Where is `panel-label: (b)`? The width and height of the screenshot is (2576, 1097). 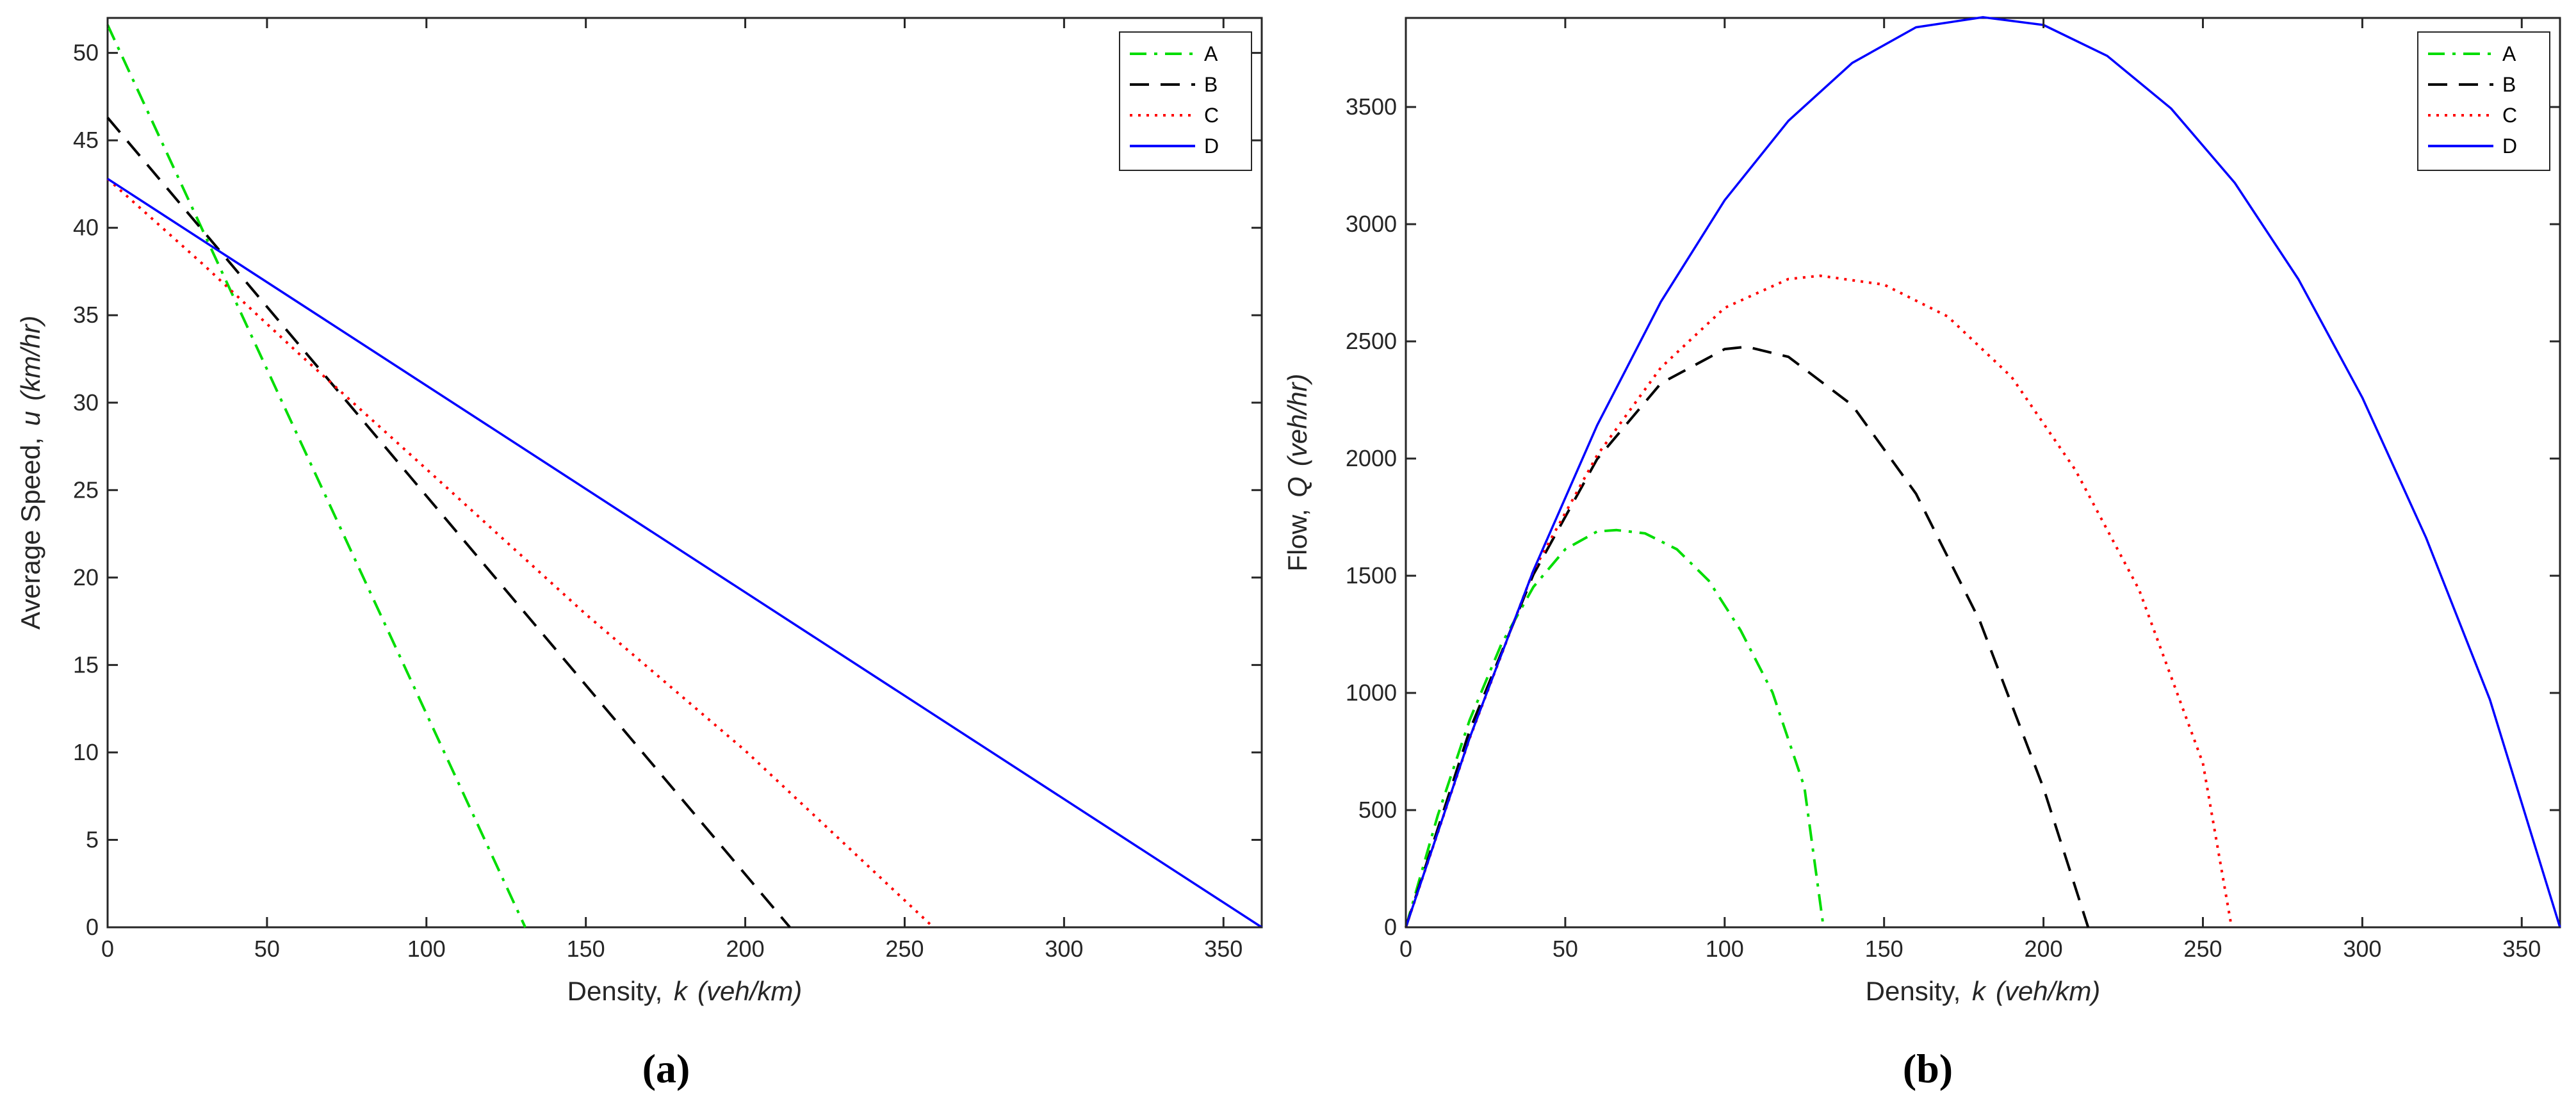
panel-label: (b) is located at coordinates (1928, 1068).